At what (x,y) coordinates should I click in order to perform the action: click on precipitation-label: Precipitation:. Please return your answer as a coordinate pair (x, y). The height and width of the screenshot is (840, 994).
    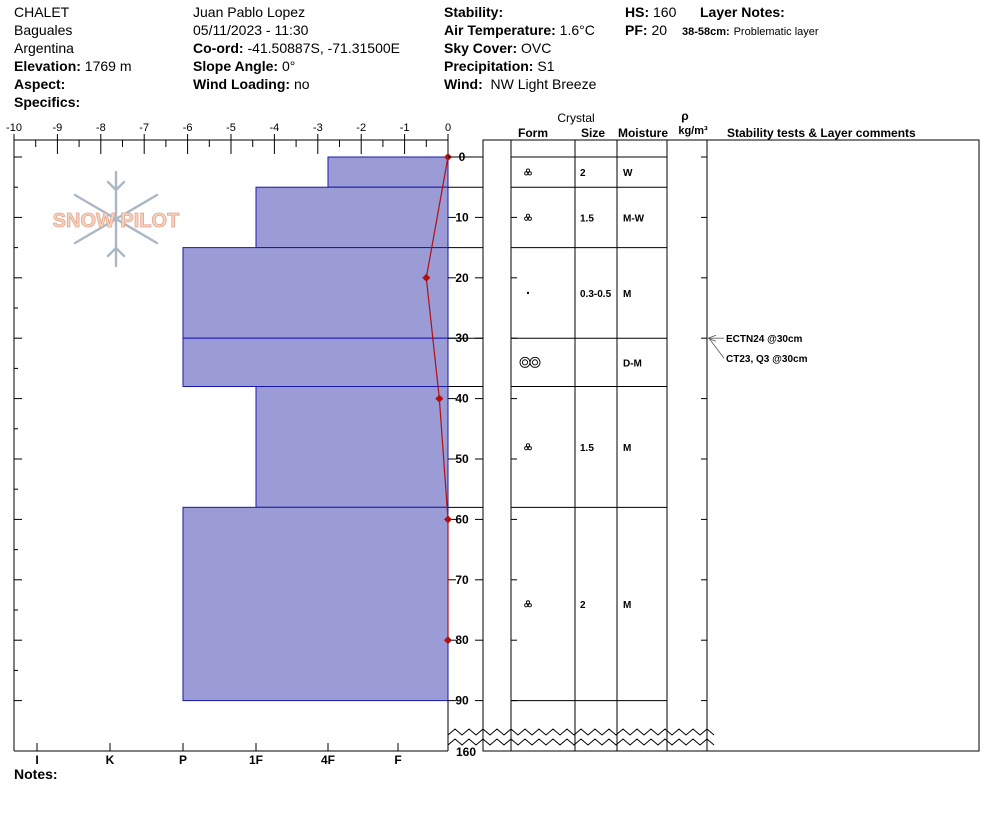
    Looking at the image, I should click on (489, 66).